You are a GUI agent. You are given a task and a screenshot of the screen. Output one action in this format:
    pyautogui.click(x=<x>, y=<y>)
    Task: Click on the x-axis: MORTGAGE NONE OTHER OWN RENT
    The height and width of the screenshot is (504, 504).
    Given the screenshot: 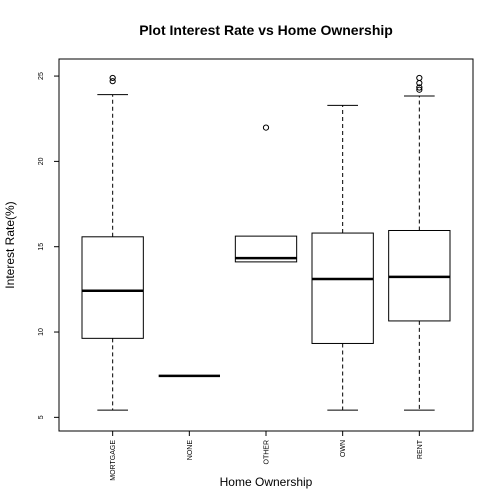 What is the action you would take?
    pyautogui.click(x=267, y=455)
    